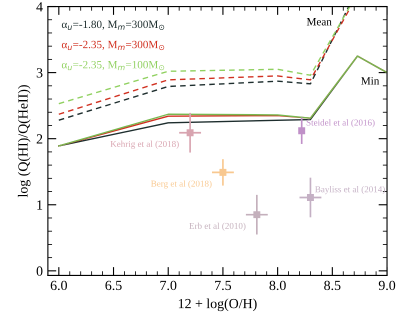  Describe the element at coordinates (181, 184) in the screenshot. I see `series-label: Berg et al (2018)` at that location.